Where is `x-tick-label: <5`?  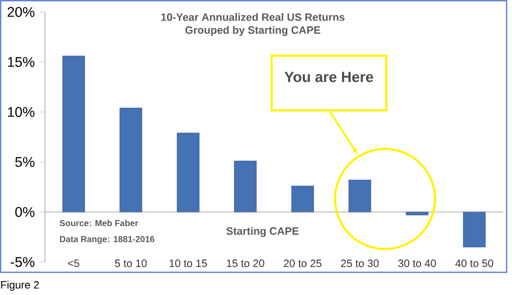 x-tick-label: <5 is located at coordinates (74, 264).